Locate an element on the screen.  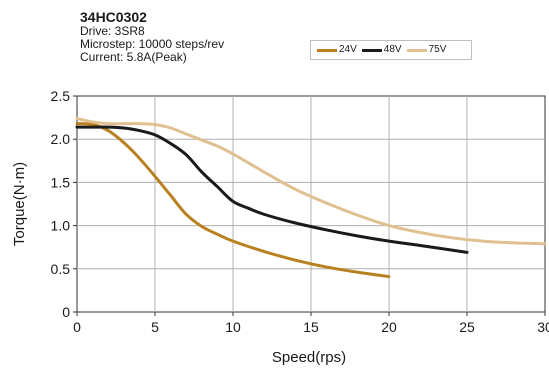
x-tick-label-3: 15 is located at coordinates (311, 327).